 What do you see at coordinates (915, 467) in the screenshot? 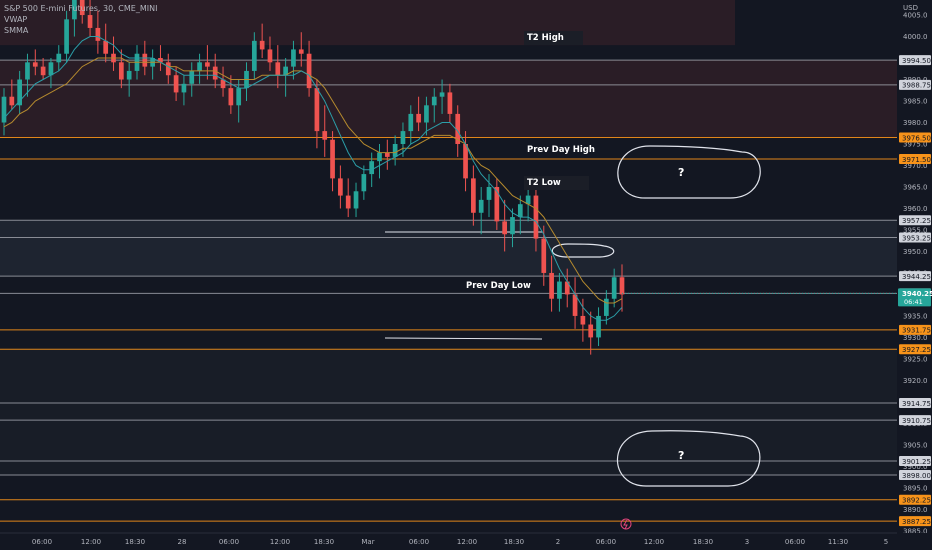
I see `price-tick: 3900.0` at bounding box center [915, 467].